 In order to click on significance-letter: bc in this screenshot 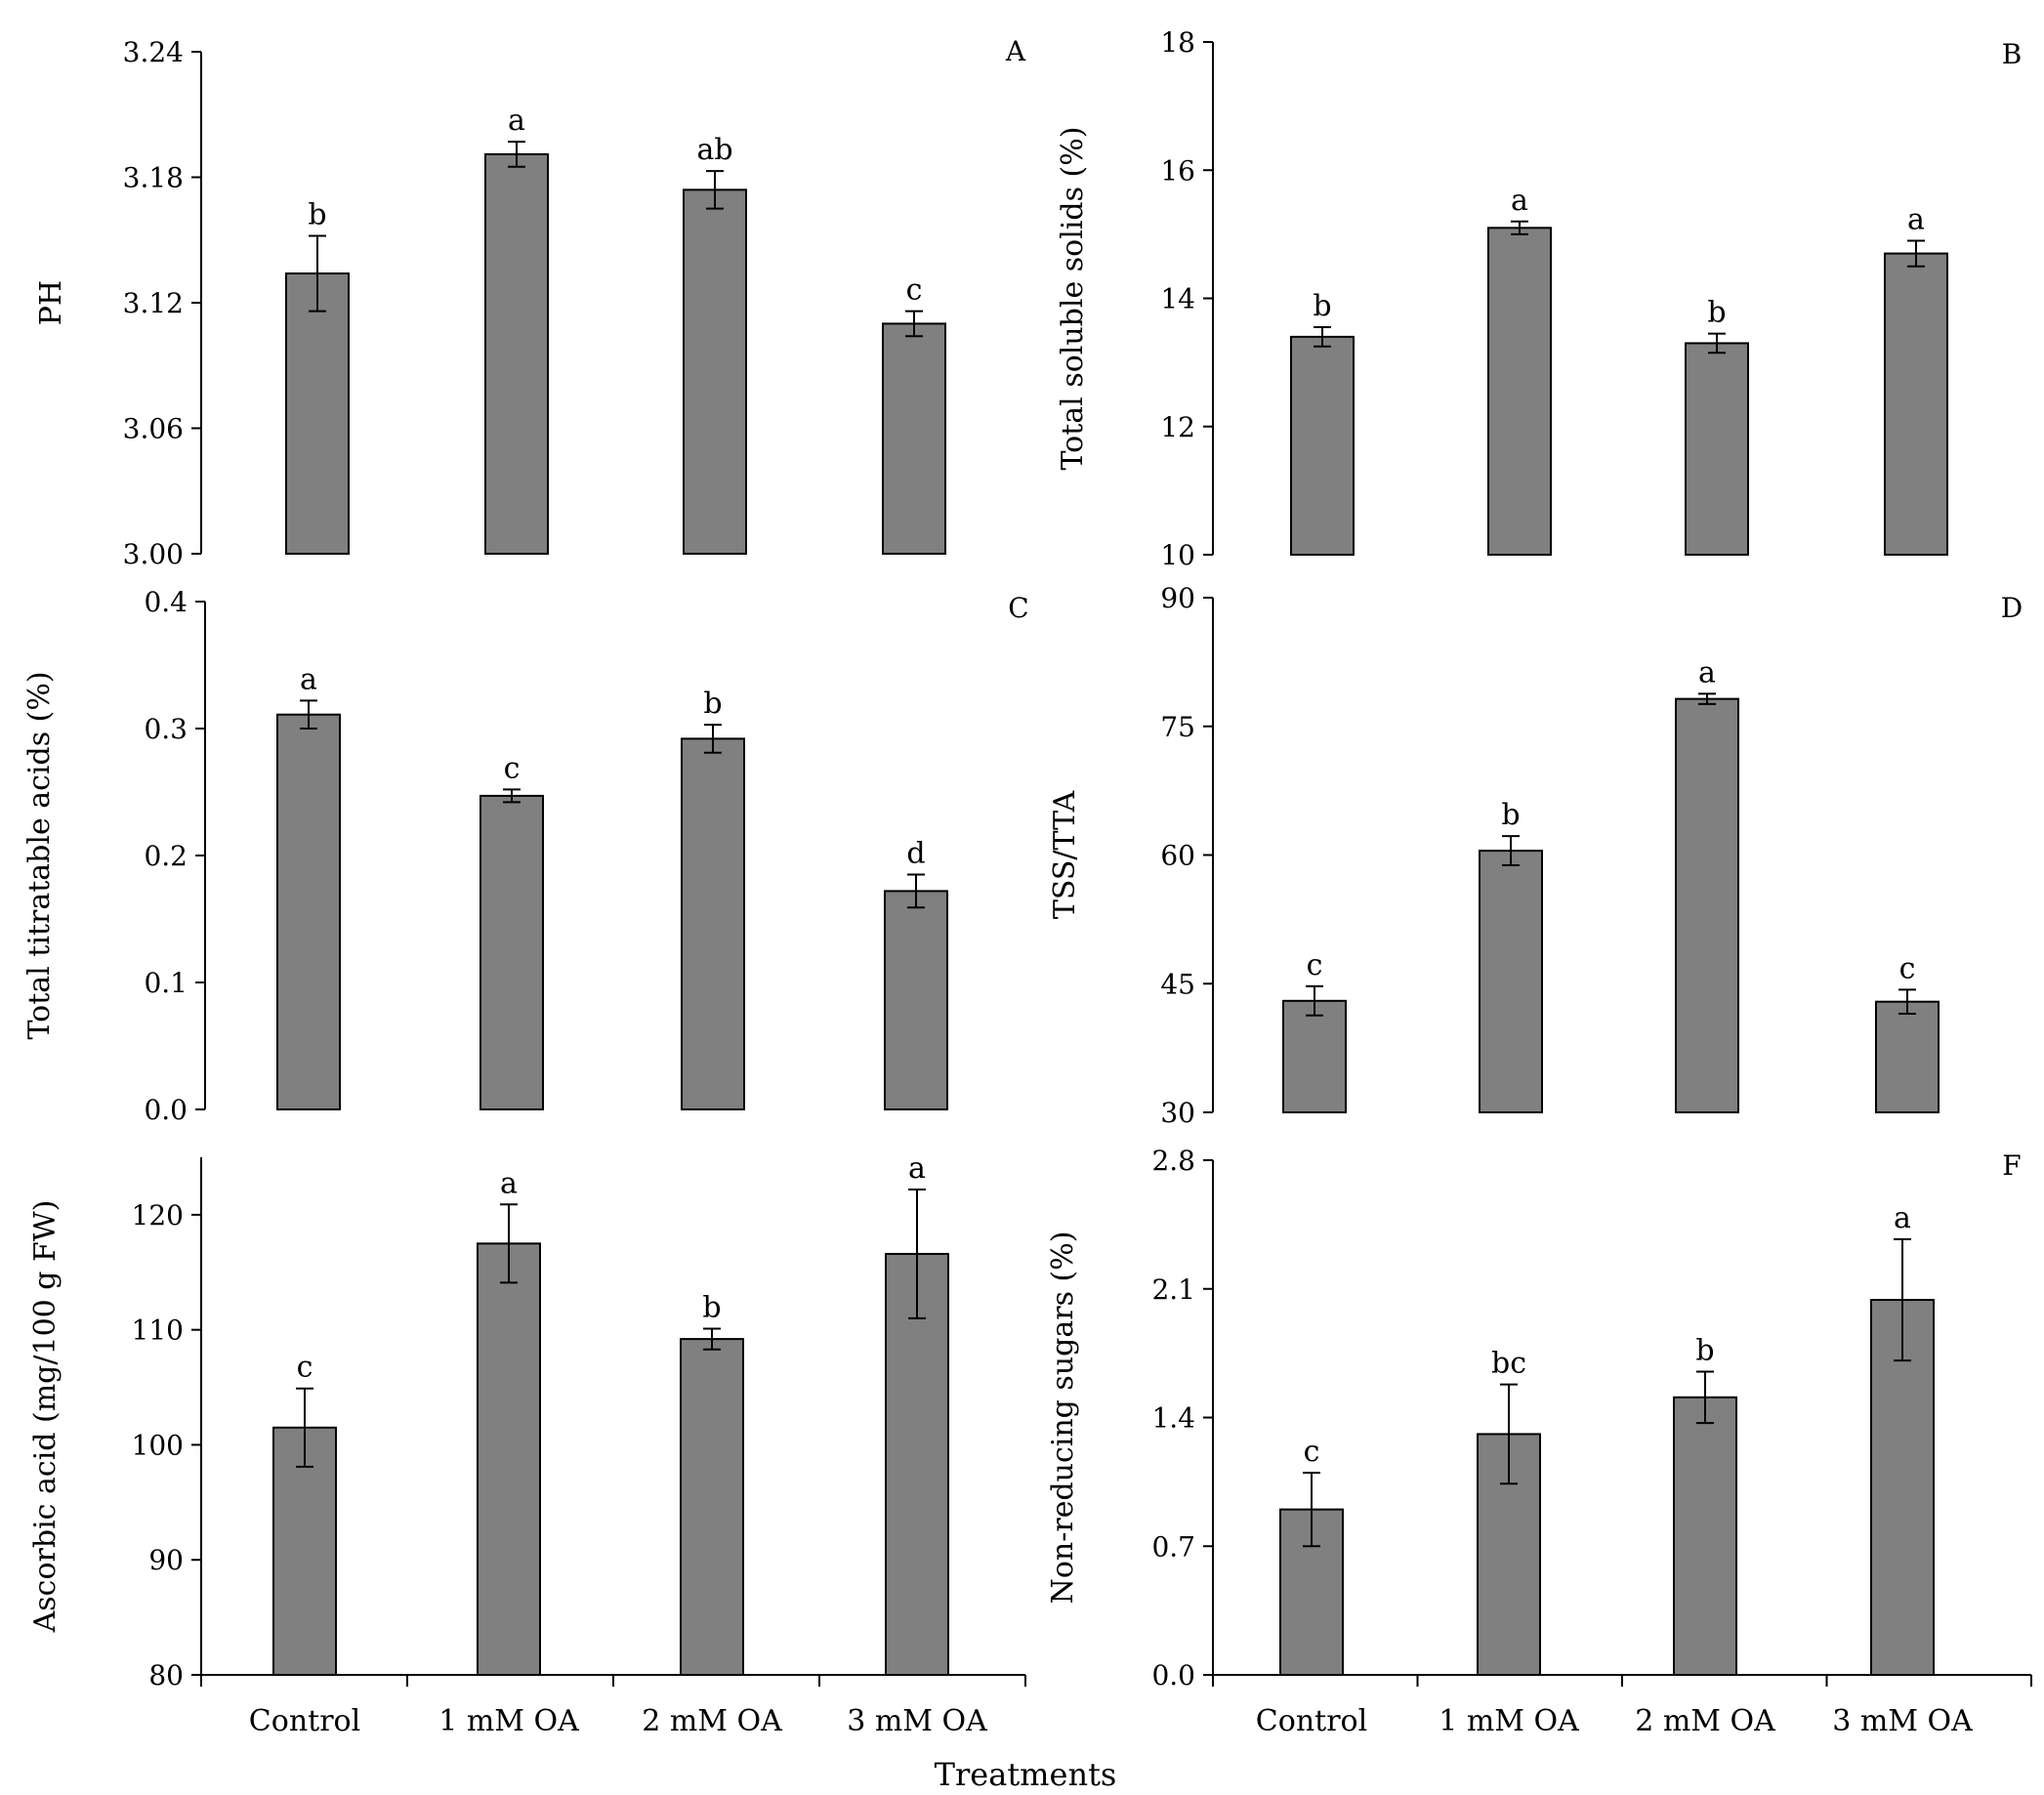, I will do `click(1508, 1364)`.